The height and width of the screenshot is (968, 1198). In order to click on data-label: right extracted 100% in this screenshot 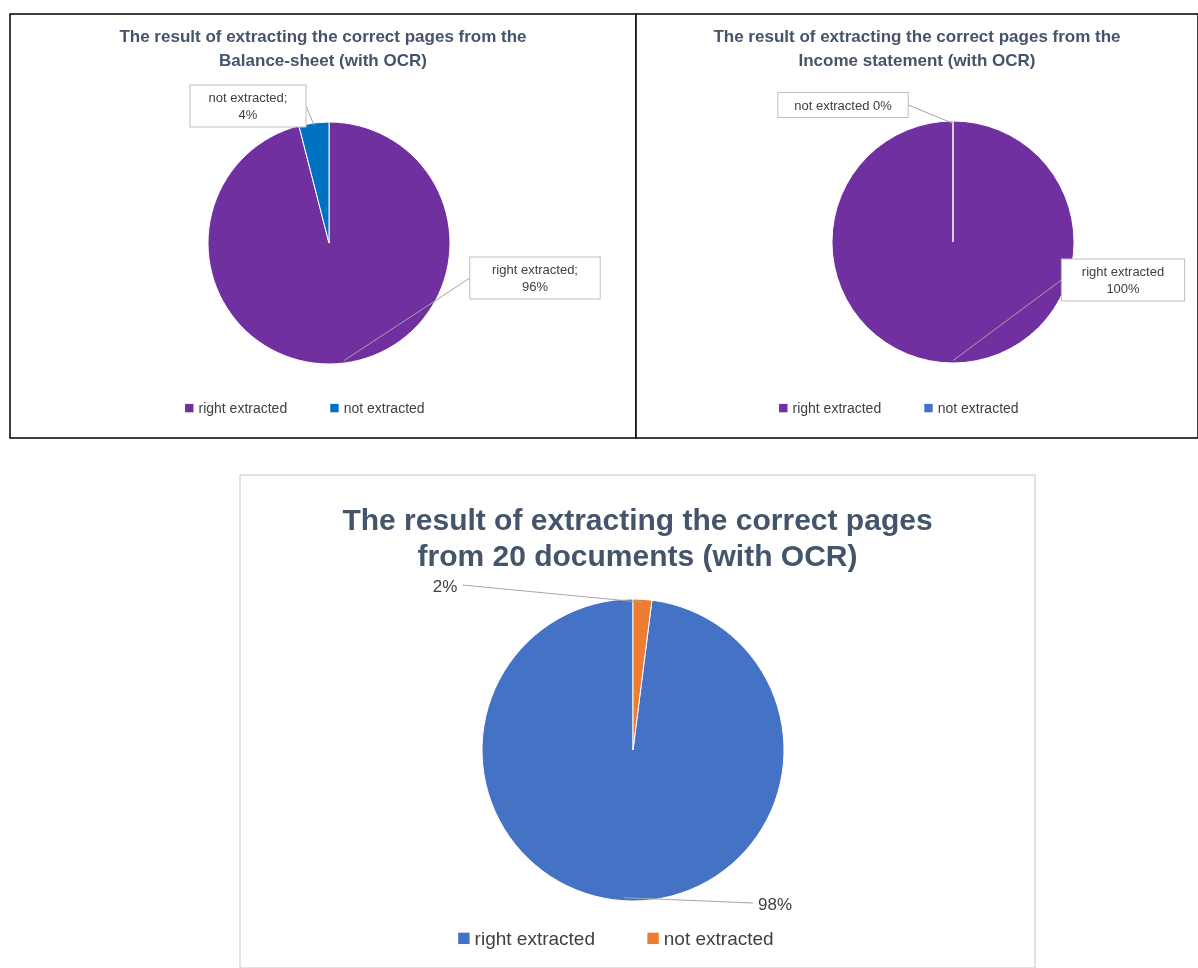, I will do `click(1123, 280)`.